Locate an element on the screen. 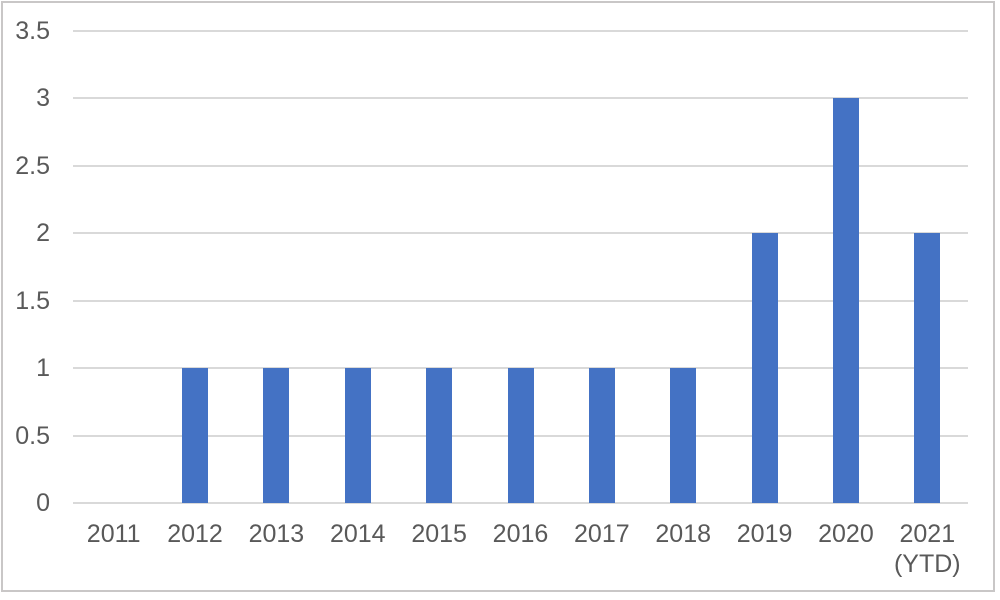  x-tick-label-line: 2020 is located at coordinates (846, 534).